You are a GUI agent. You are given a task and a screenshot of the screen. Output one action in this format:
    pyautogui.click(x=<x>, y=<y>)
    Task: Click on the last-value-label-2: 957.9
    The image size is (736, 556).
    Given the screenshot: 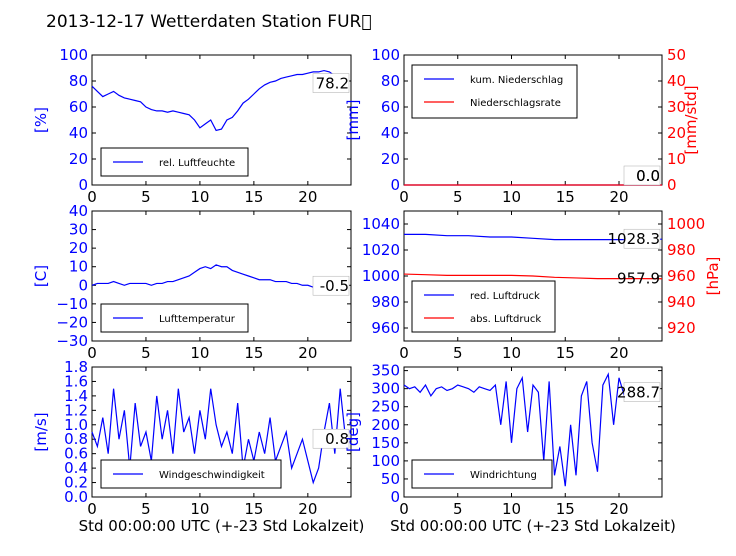 What is the action you would take?
    pyautogui.click(x=638, y=279)
    